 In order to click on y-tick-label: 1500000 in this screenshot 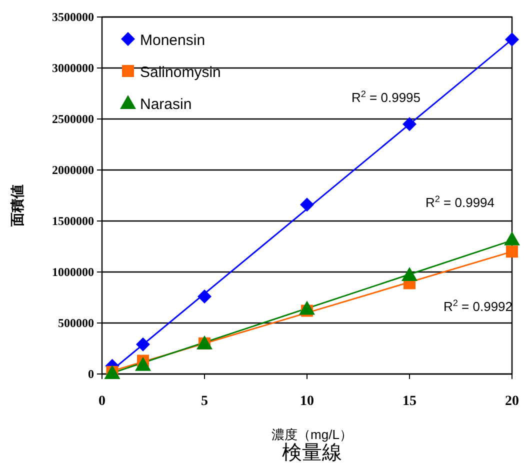, I will do `click(73, 221)`.